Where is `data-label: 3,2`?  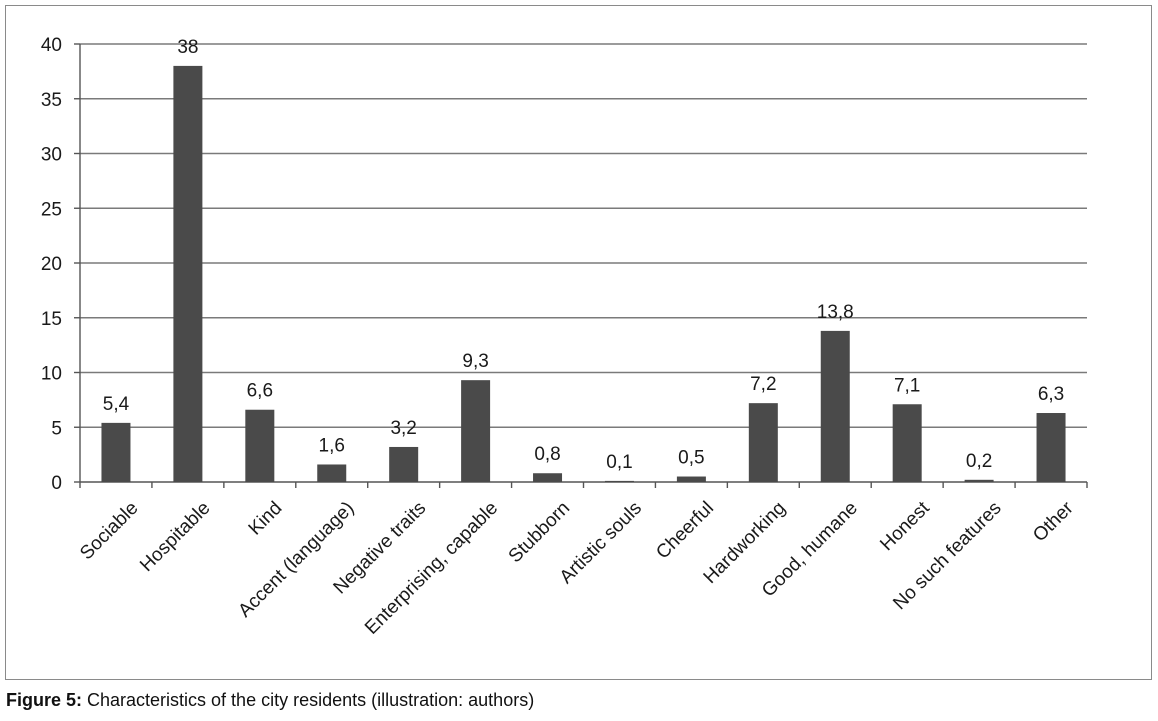 data-label: 3,2 is located at coordinates (403, 428).